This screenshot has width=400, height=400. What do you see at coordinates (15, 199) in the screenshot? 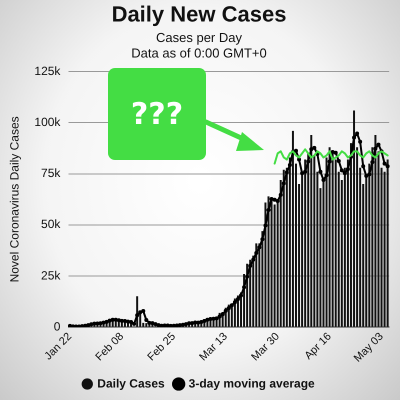
I see `y-axis-title: Novel Coronavirus Daily Cases` at bounding box center [15, 199].